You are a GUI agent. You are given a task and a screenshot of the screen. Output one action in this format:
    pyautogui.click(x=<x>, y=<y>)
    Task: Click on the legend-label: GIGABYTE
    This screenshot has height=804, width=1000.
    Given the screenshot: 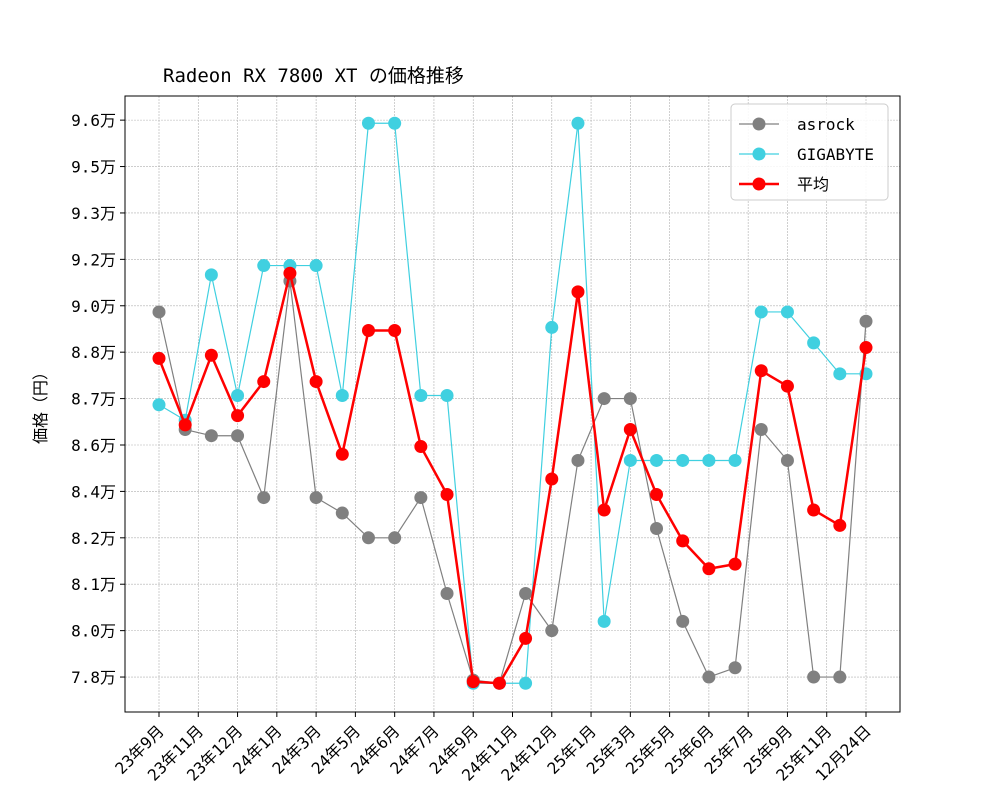 What is the action you would take?
    pyautogui.click(x=835, y=154)
    